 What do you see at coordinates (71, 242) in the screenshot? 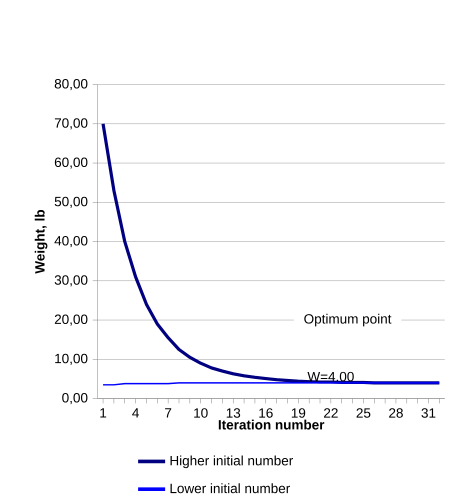
I see `y-tick-label: 40,00` at bounding box center [71, 242].